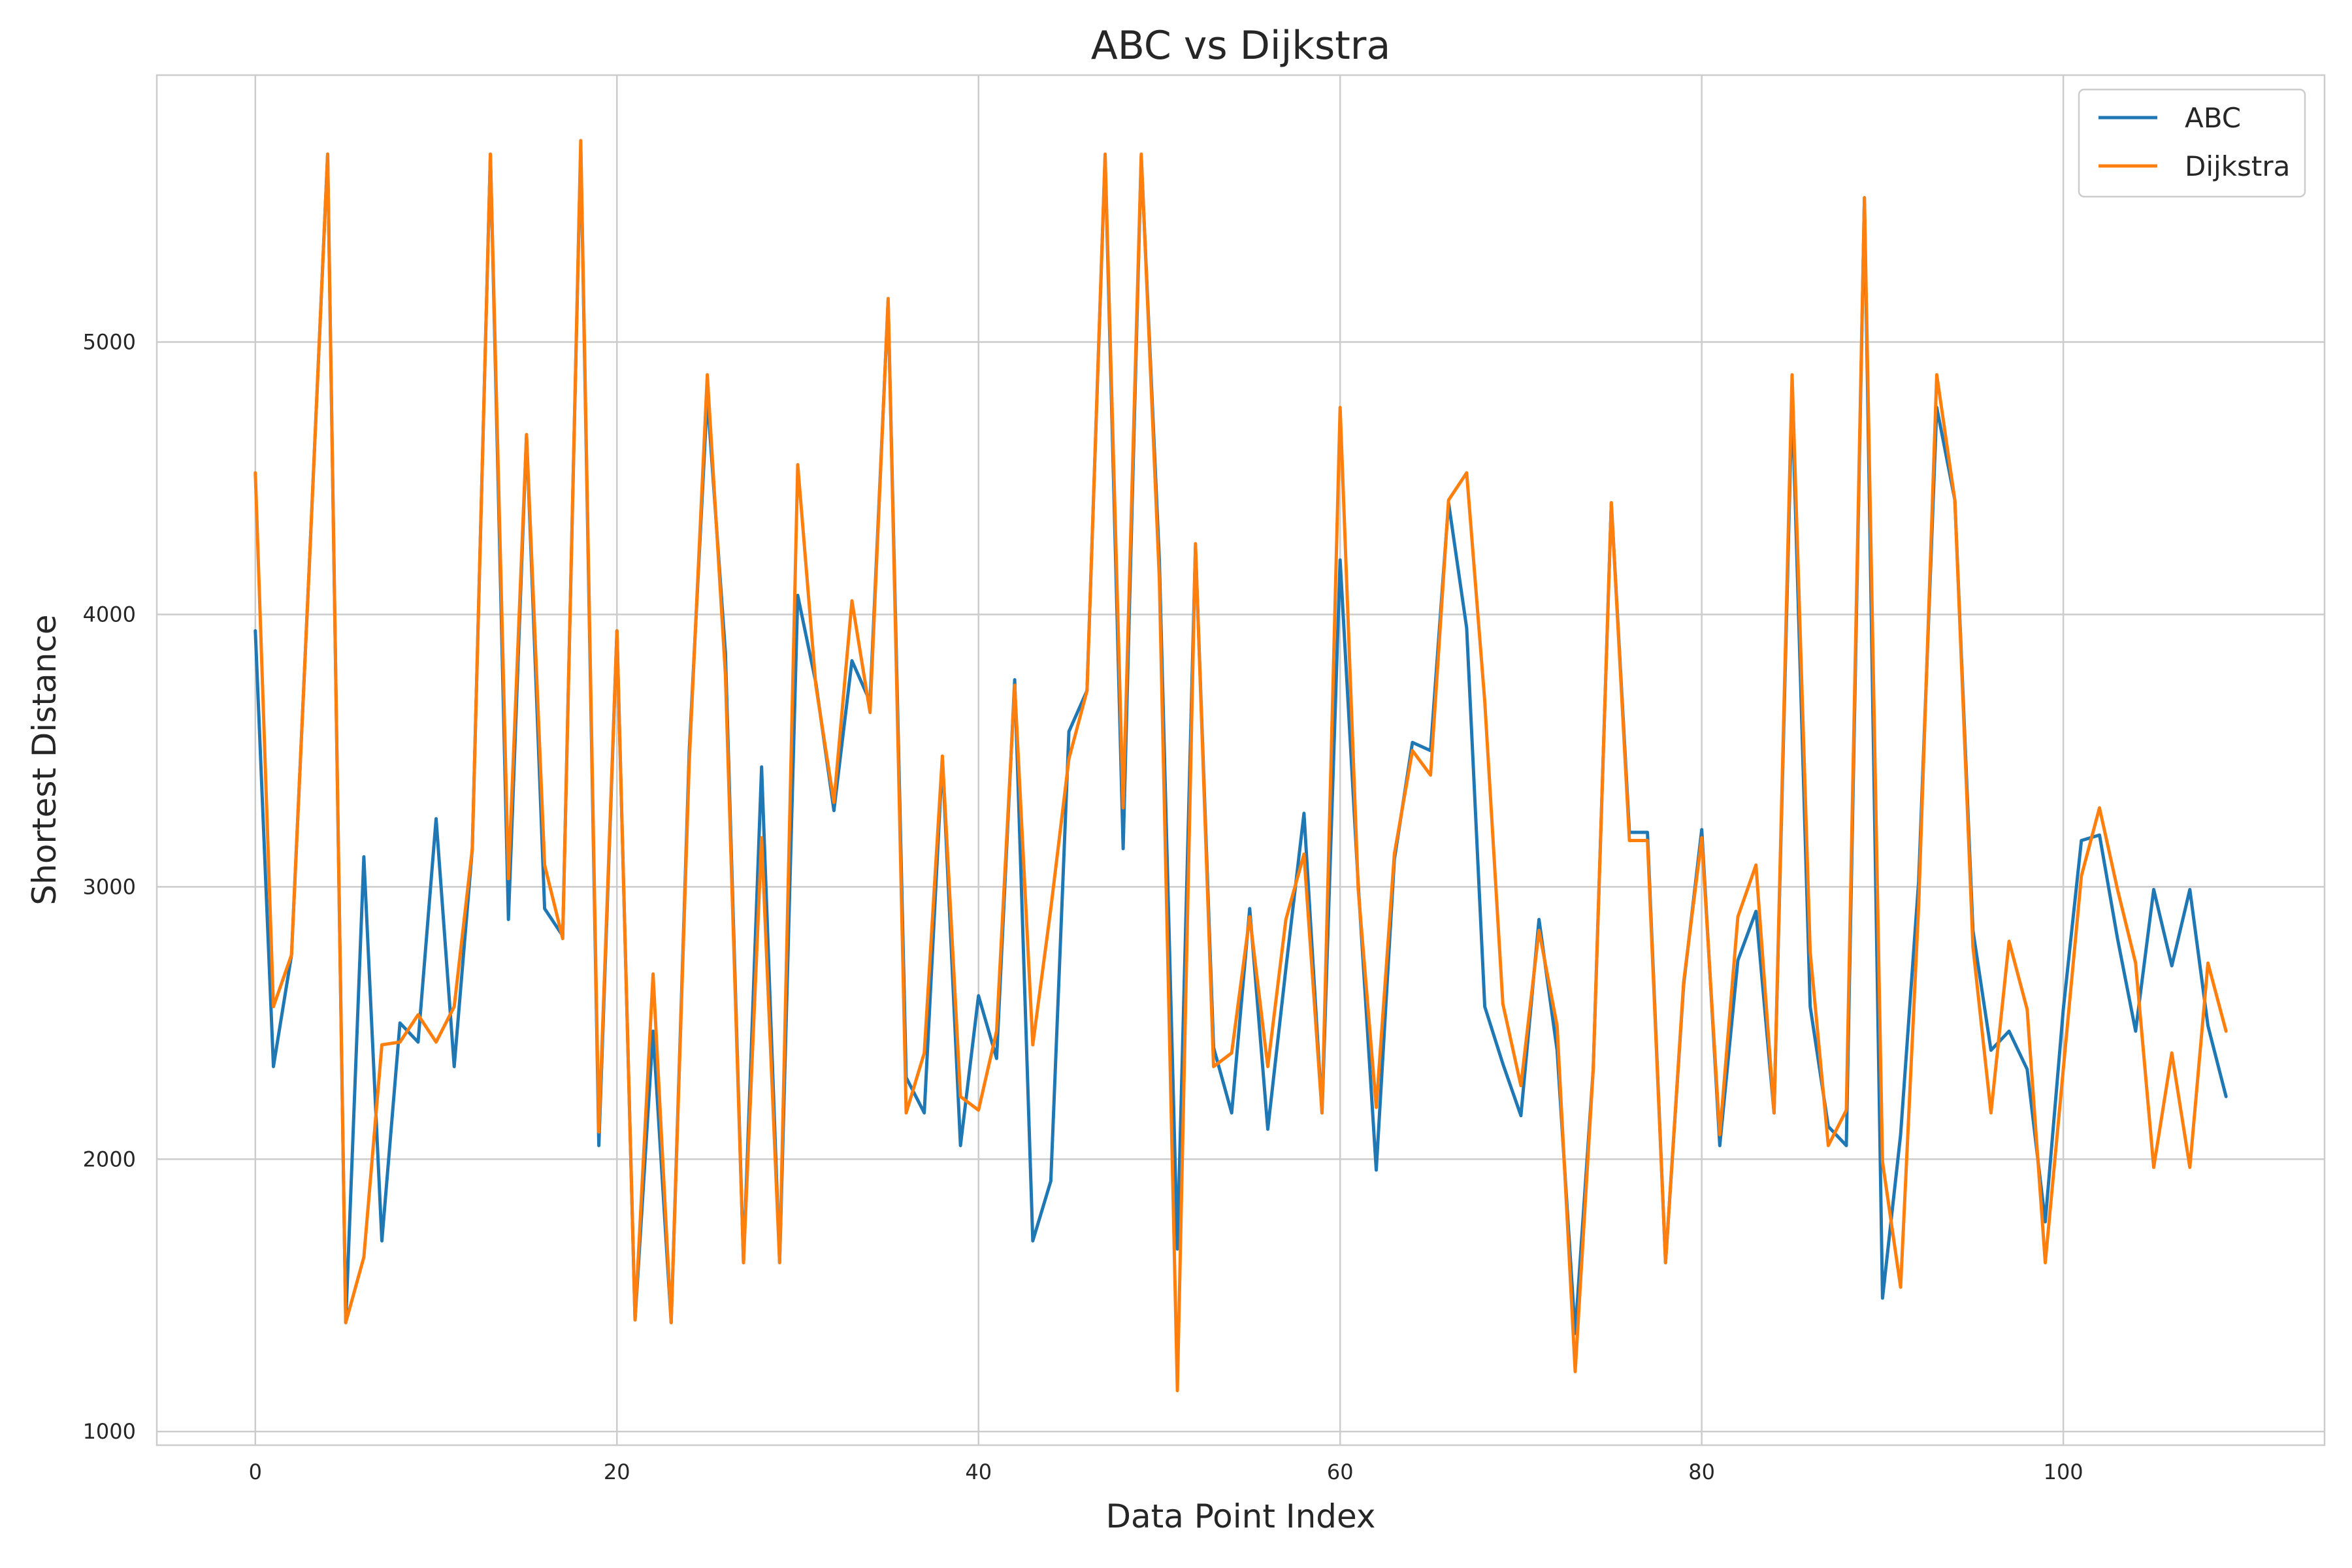 Image resolution: width=2352 pixels, height=1568 pixels. What do you see at coordinates (617, 1472) in the screenshot?
I see `x-tick-label: 20` at bounding box center [617, 1472].